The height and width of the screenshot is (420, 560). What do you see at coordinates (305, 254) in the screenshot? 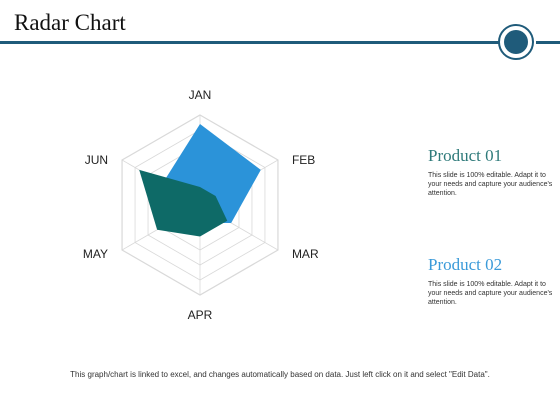
I see `axis-label-mar: MAR` at bounding box center [305, 254].